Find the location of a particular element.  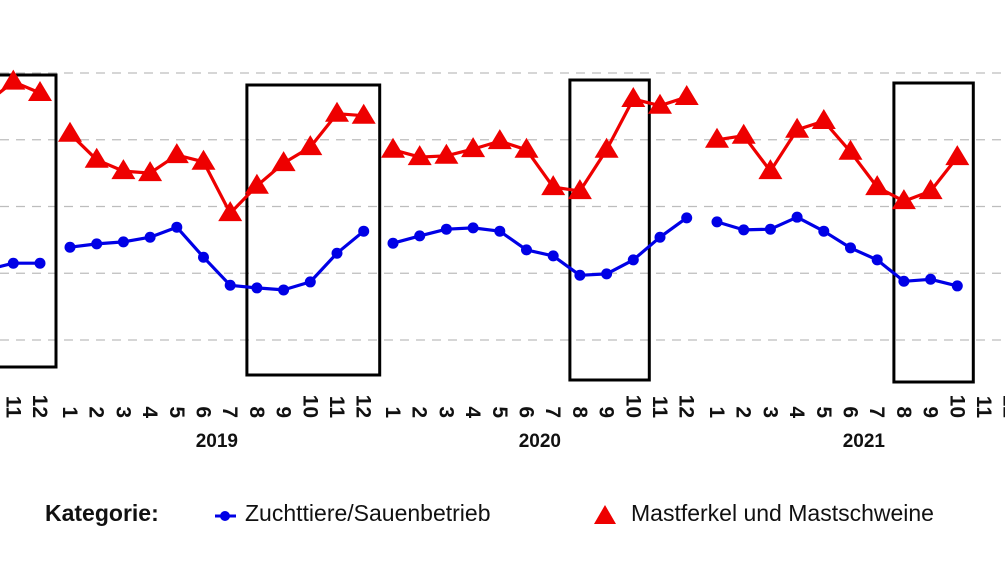

year-labels: 2019 2020 2021 is located at coordinates (541, 441).